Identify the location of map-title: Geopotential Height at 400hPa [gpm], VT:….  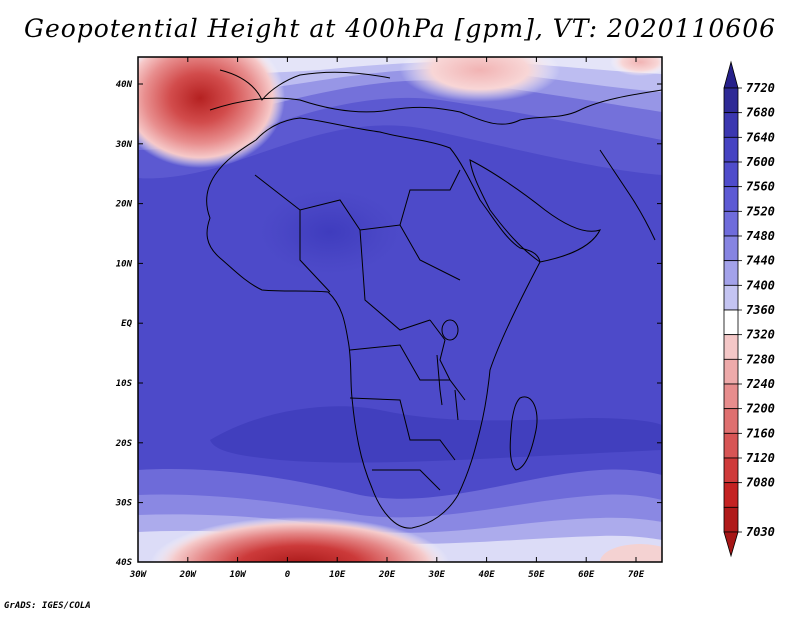
(400, 28).